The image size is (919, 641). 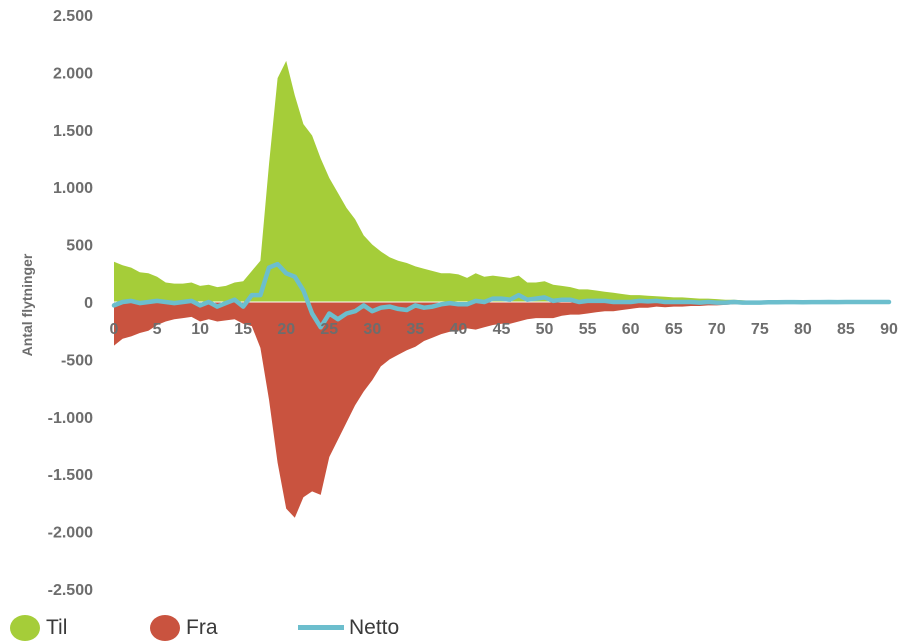 I want to click on x-tick-label: 85, so click(x=846, y=329).